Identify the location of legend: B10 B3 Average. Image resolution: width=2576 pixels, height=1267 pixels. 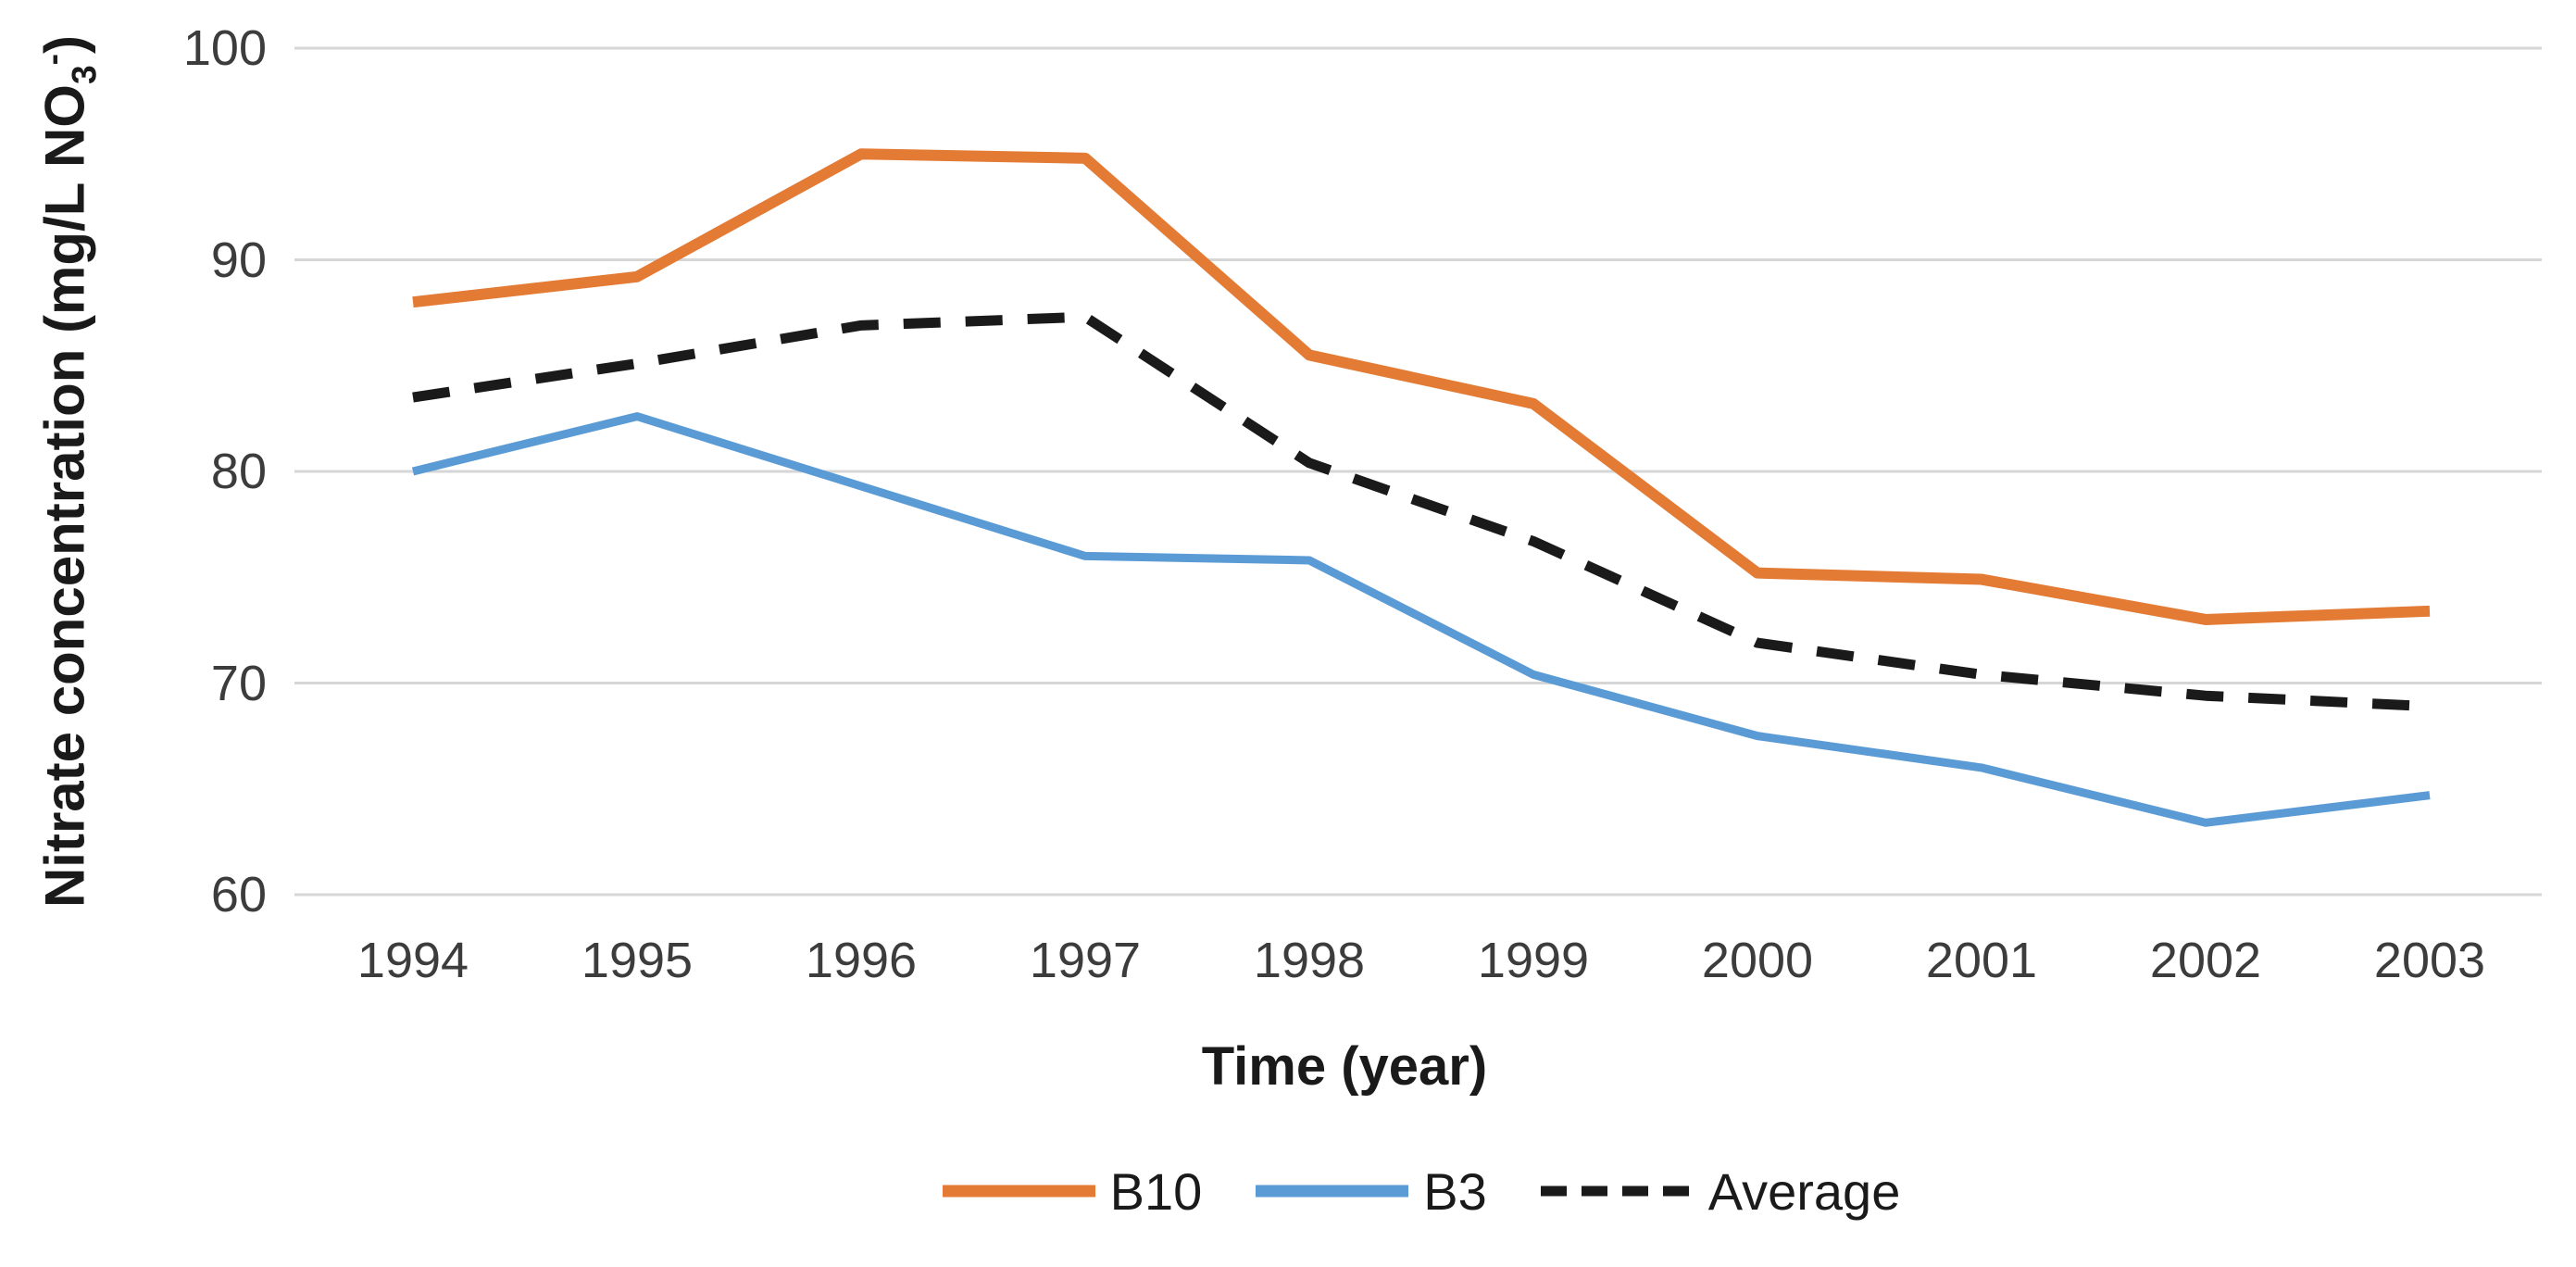
(1421, 1191).